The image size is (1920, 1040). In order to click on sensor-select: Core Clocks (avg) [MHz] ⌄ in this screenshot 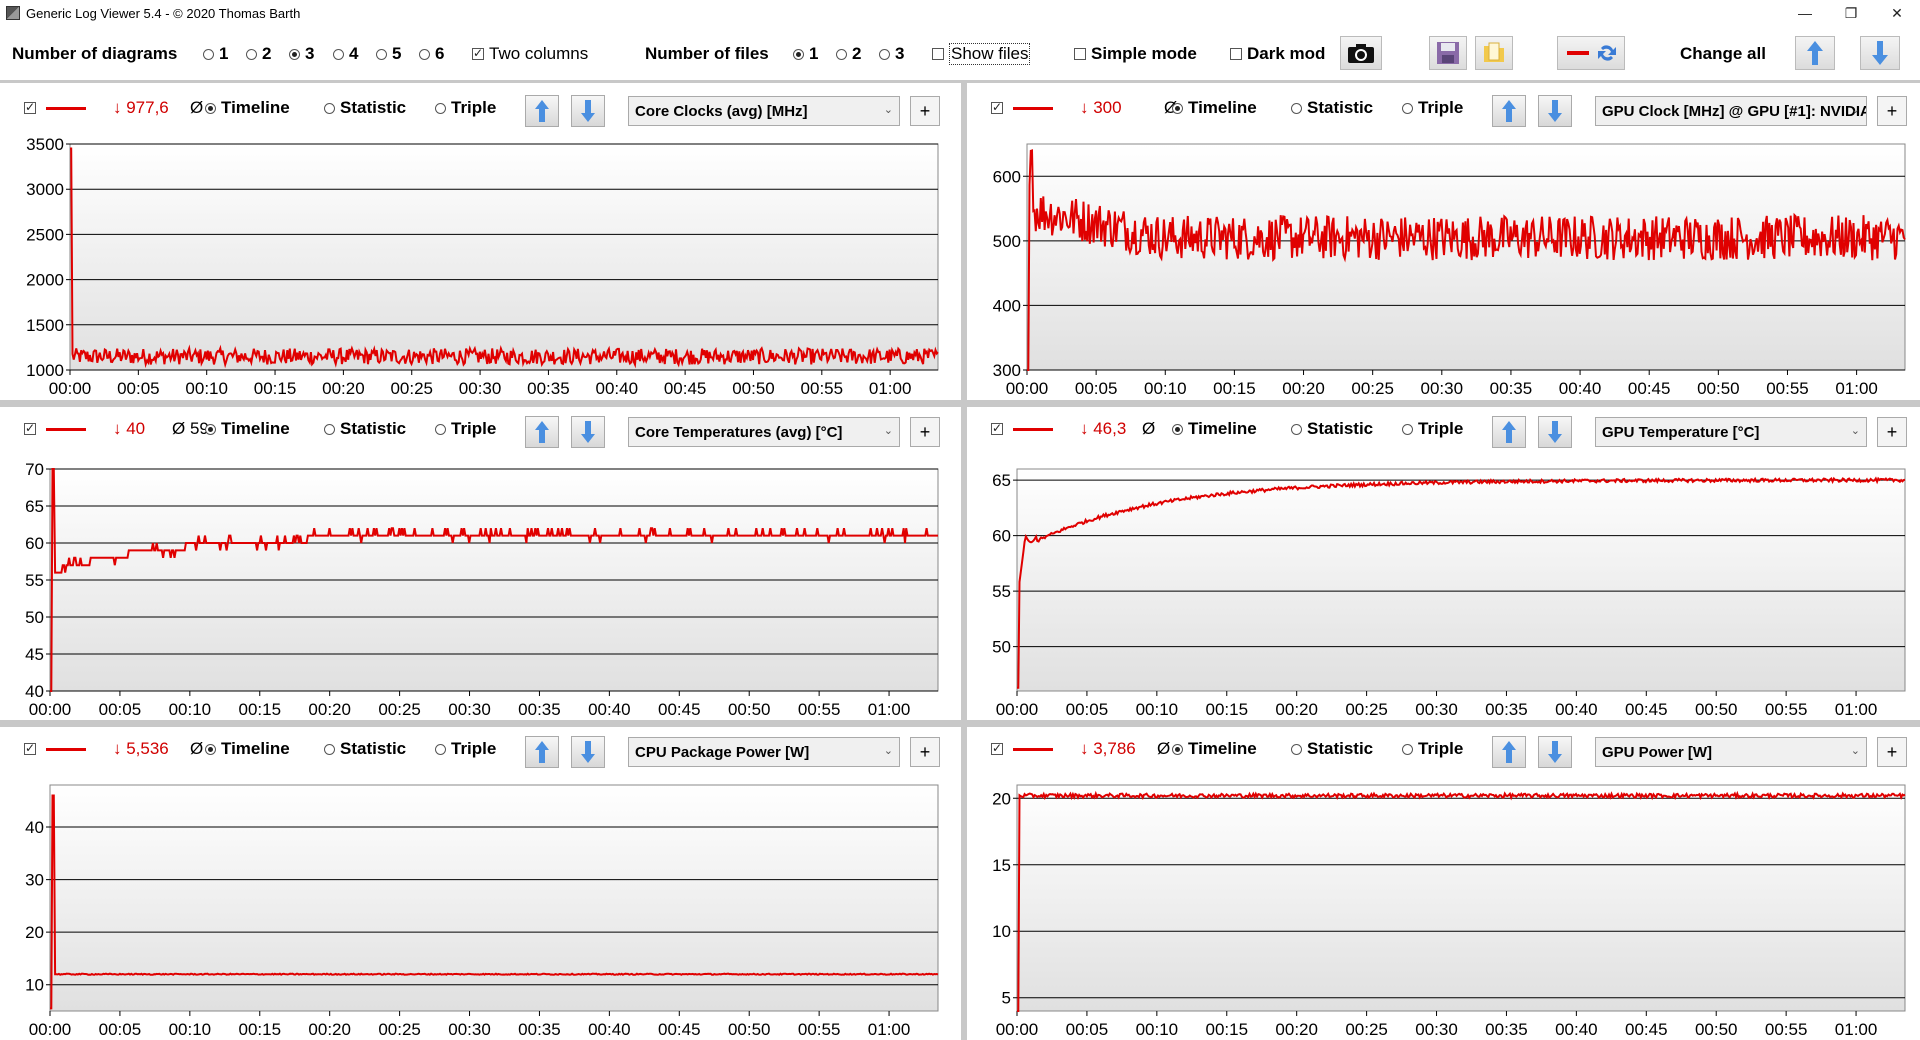, I will do `click(764, 111)`.